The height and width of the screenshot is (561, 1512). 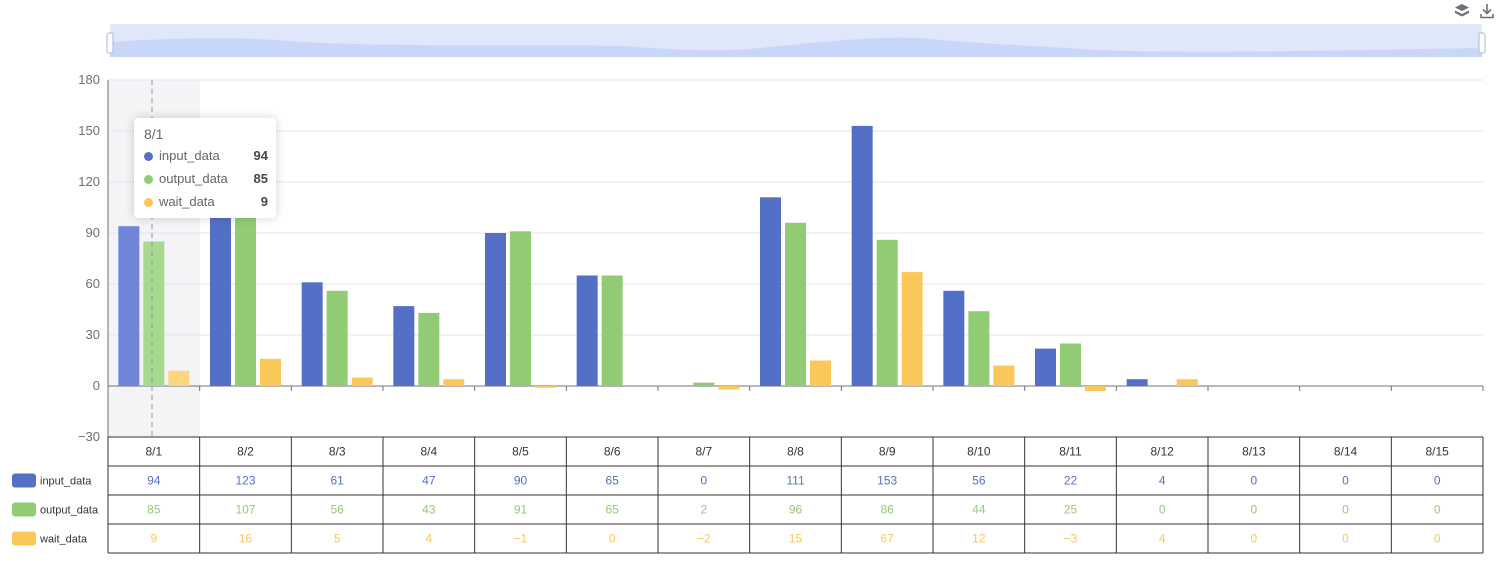 I want to click on tooltip-row-input: input_data 94, so click(x=206, y=156).